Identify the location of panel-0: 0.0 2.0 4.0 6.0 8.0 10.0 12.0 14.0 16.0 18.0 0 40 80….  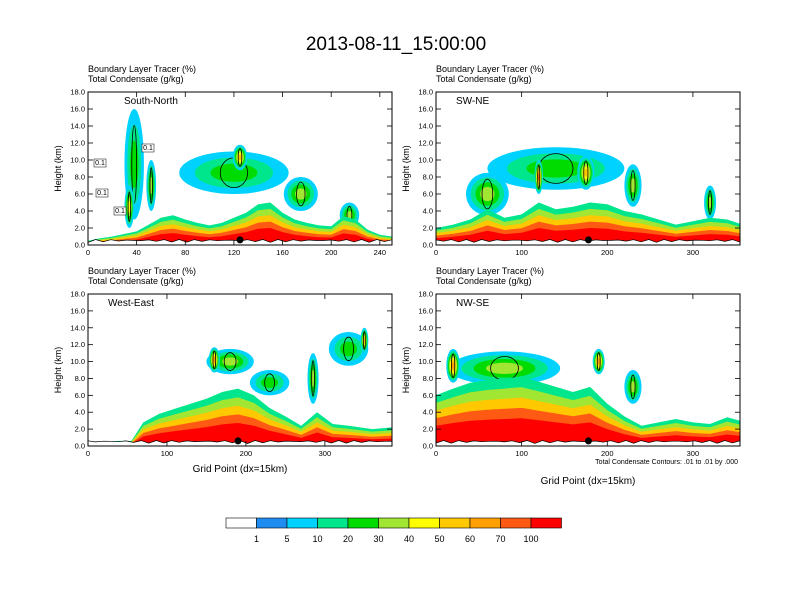
(223, 160).